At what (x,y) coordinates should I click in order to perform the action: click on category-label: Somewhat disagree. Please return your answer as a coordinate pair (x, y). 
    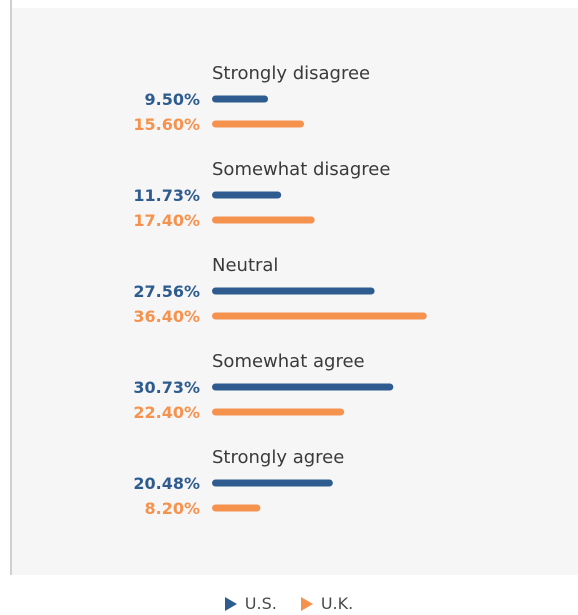
    Looking at the image, I should click on (301, 169).